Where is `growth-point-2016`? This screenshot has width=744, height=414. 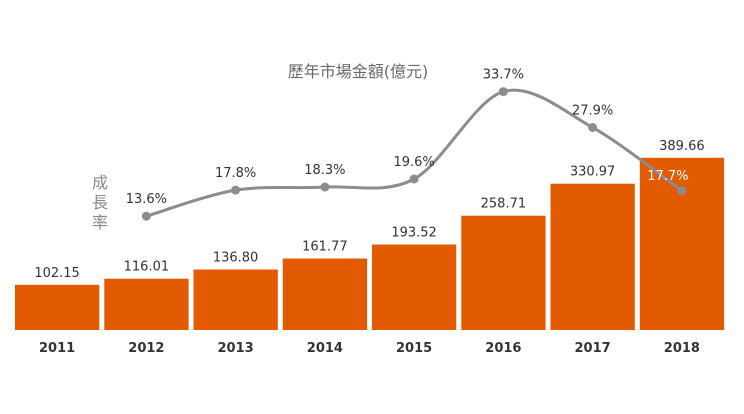
growth-point-2016 is located at coordinates (503, 92).